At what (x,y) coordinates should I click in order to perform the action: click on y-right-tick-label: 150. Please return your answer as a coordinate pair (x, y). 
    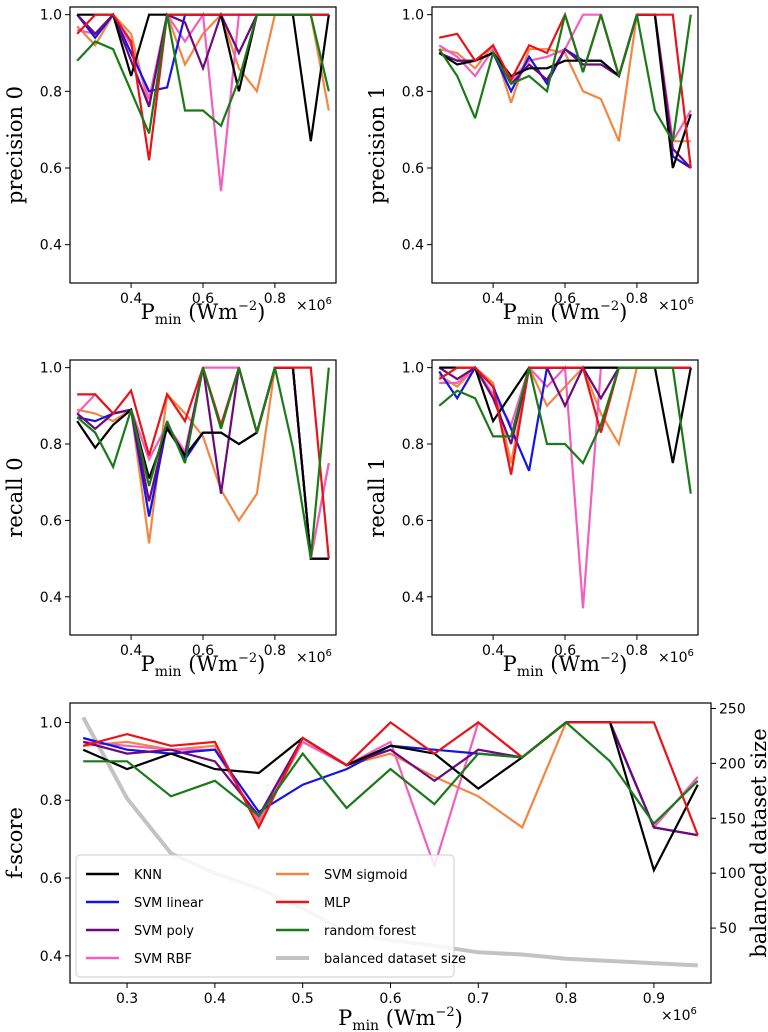
    Looking at the image, I should click on (732, 819).